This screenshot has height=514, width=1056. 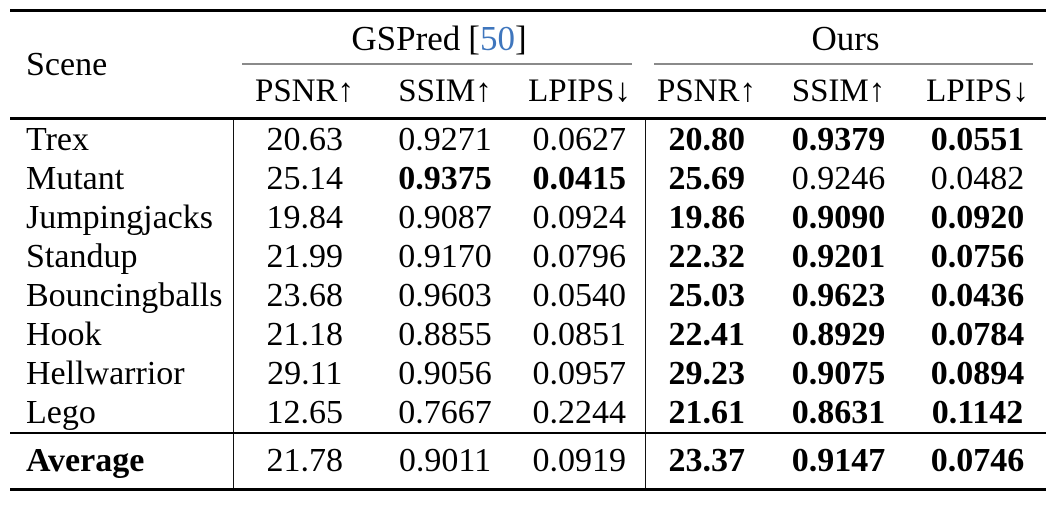 What do you see at coordinates (838, 334) in the screenshot?
I see `ours-ssim-value: 0.8929` at bounding box center [838, 334].